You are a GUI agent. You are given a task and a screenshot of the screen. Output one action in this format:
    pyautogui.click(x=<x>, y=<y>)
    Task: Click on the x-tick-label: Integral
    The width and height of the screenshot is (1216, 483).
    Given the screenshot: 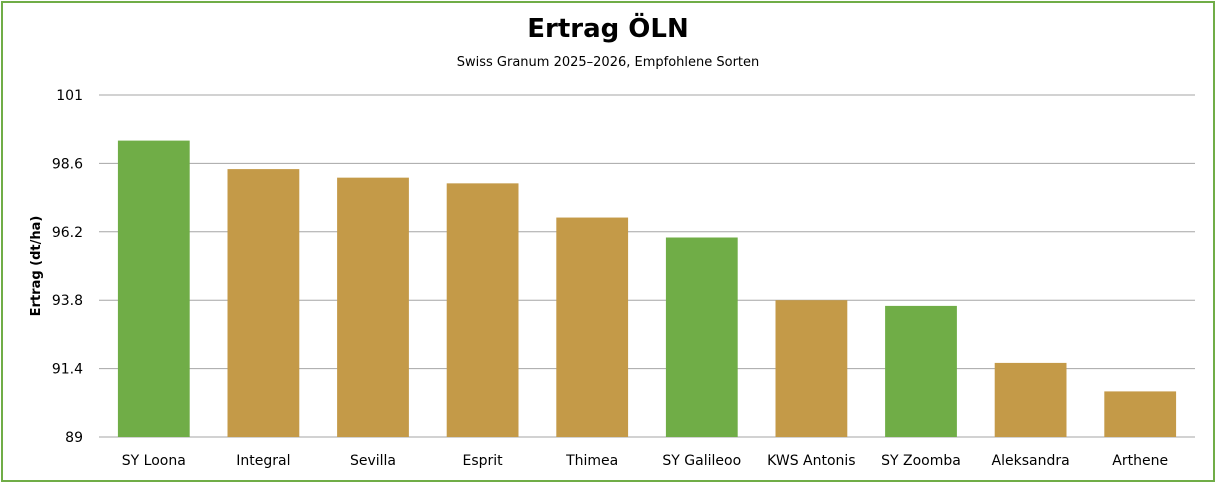 What is the action you would take?
    pyautogui.click(x=263, y=461)
    